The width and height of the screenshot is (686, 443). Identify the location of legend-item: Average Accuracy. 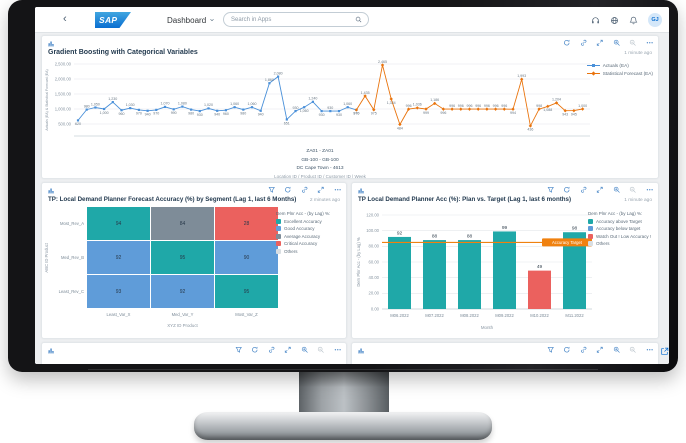
(309, 236).